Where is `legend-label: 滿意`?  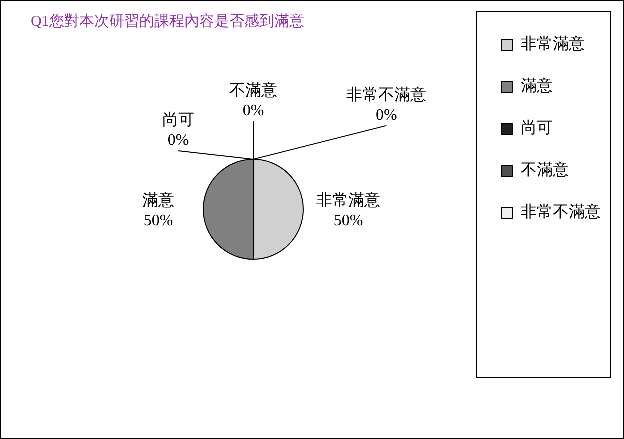 legend-label: 滿意 is located at coordinates (537, 86).